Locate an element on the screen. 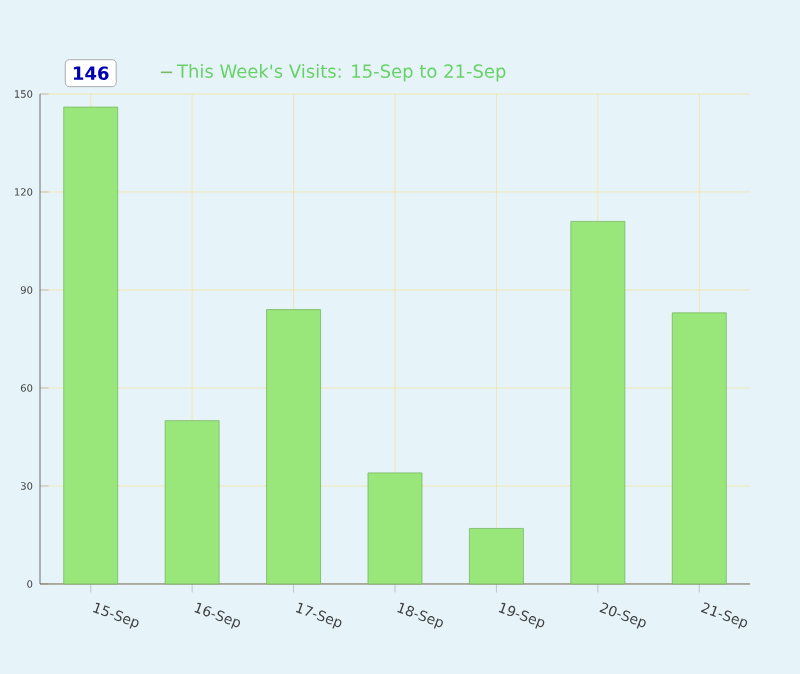 The height and width of the screenshot is (674, 800). legend-label: This Week's Visits: 15-Sep to 21-Sep is located at coordinates (341, 73).